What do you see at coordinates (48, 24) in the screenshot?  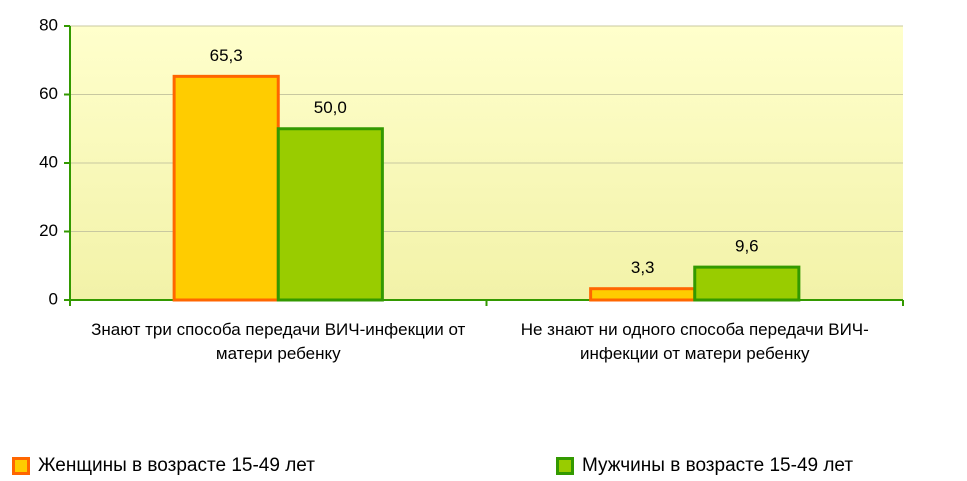 I see `y-tick-label: 80` at bounding box center [48, 24].